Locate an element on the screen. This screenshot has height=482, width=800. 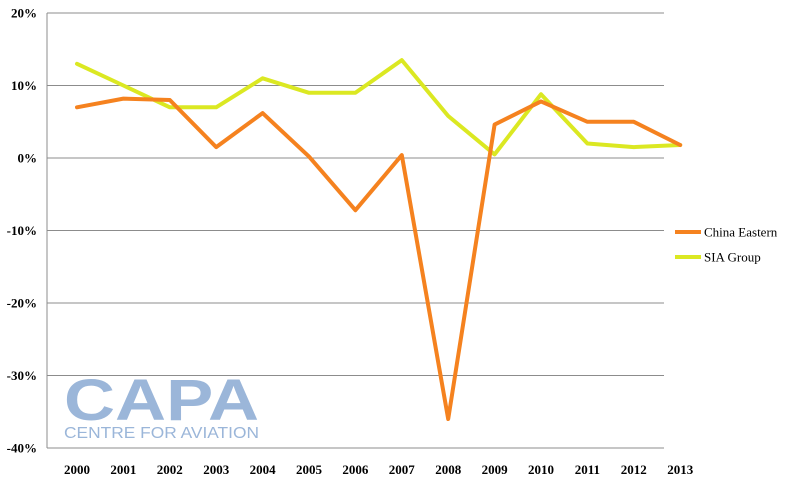
x-tick-label: 2008 is located at coordinates (448, 469).